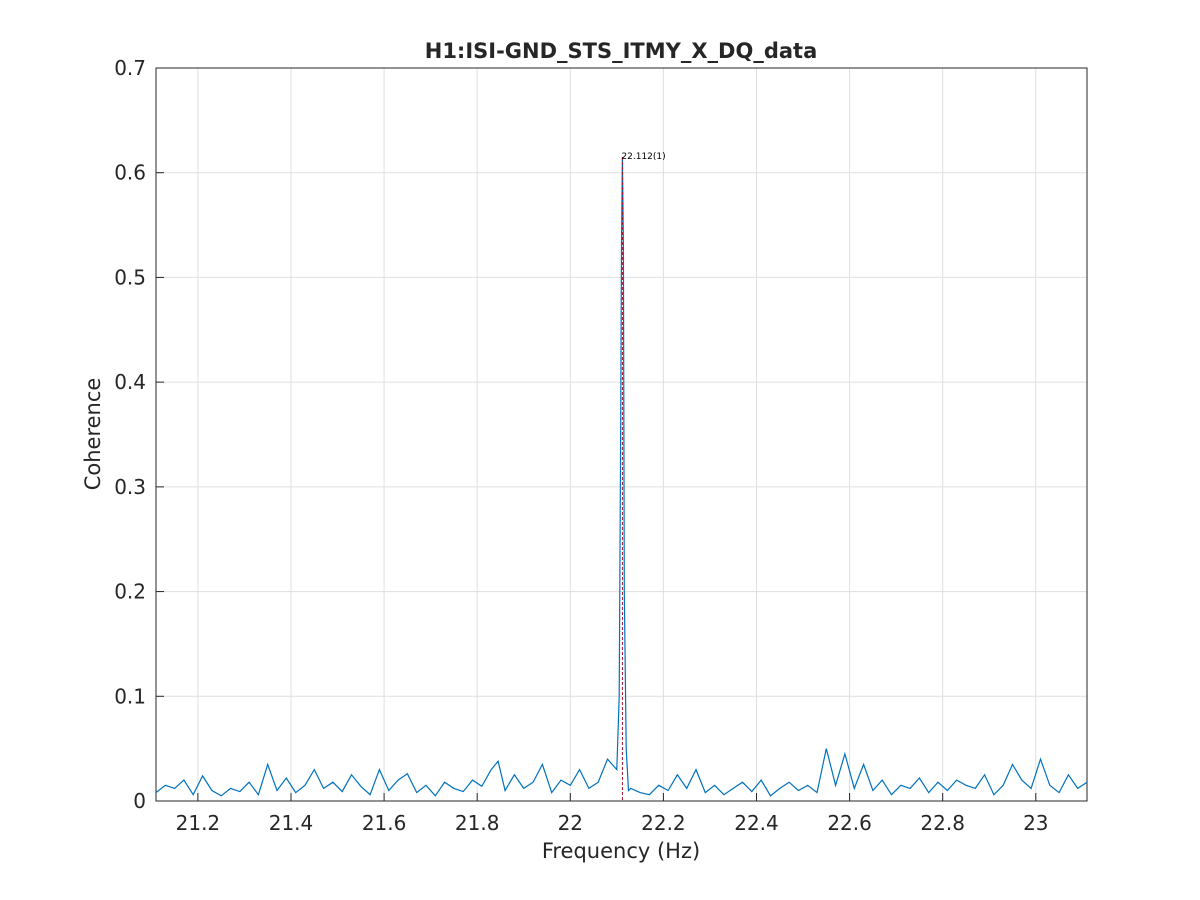 Image resolution: width=1200 pixels, height=900 pixels. What do you see at coordinates (570, 823) in the screenshot?
I see `x-tick-label: 22` at bounding box center [570, 823].